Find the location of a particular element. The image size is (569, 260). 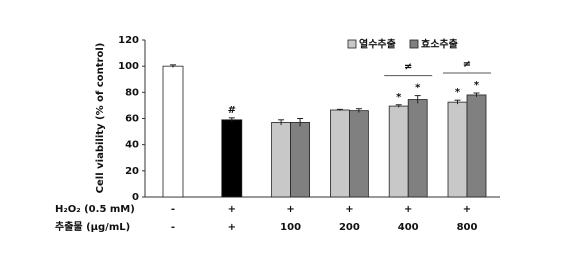

y-tick-label: 40 is located at coordinates (132, 145).